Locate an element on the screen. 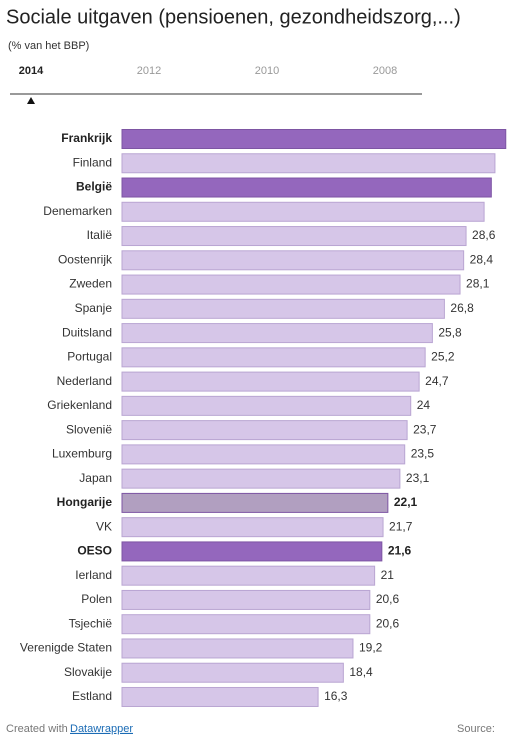 This screenshot has width=511, height=750. value-label: 28,4 is located at coordinates (482, 259).